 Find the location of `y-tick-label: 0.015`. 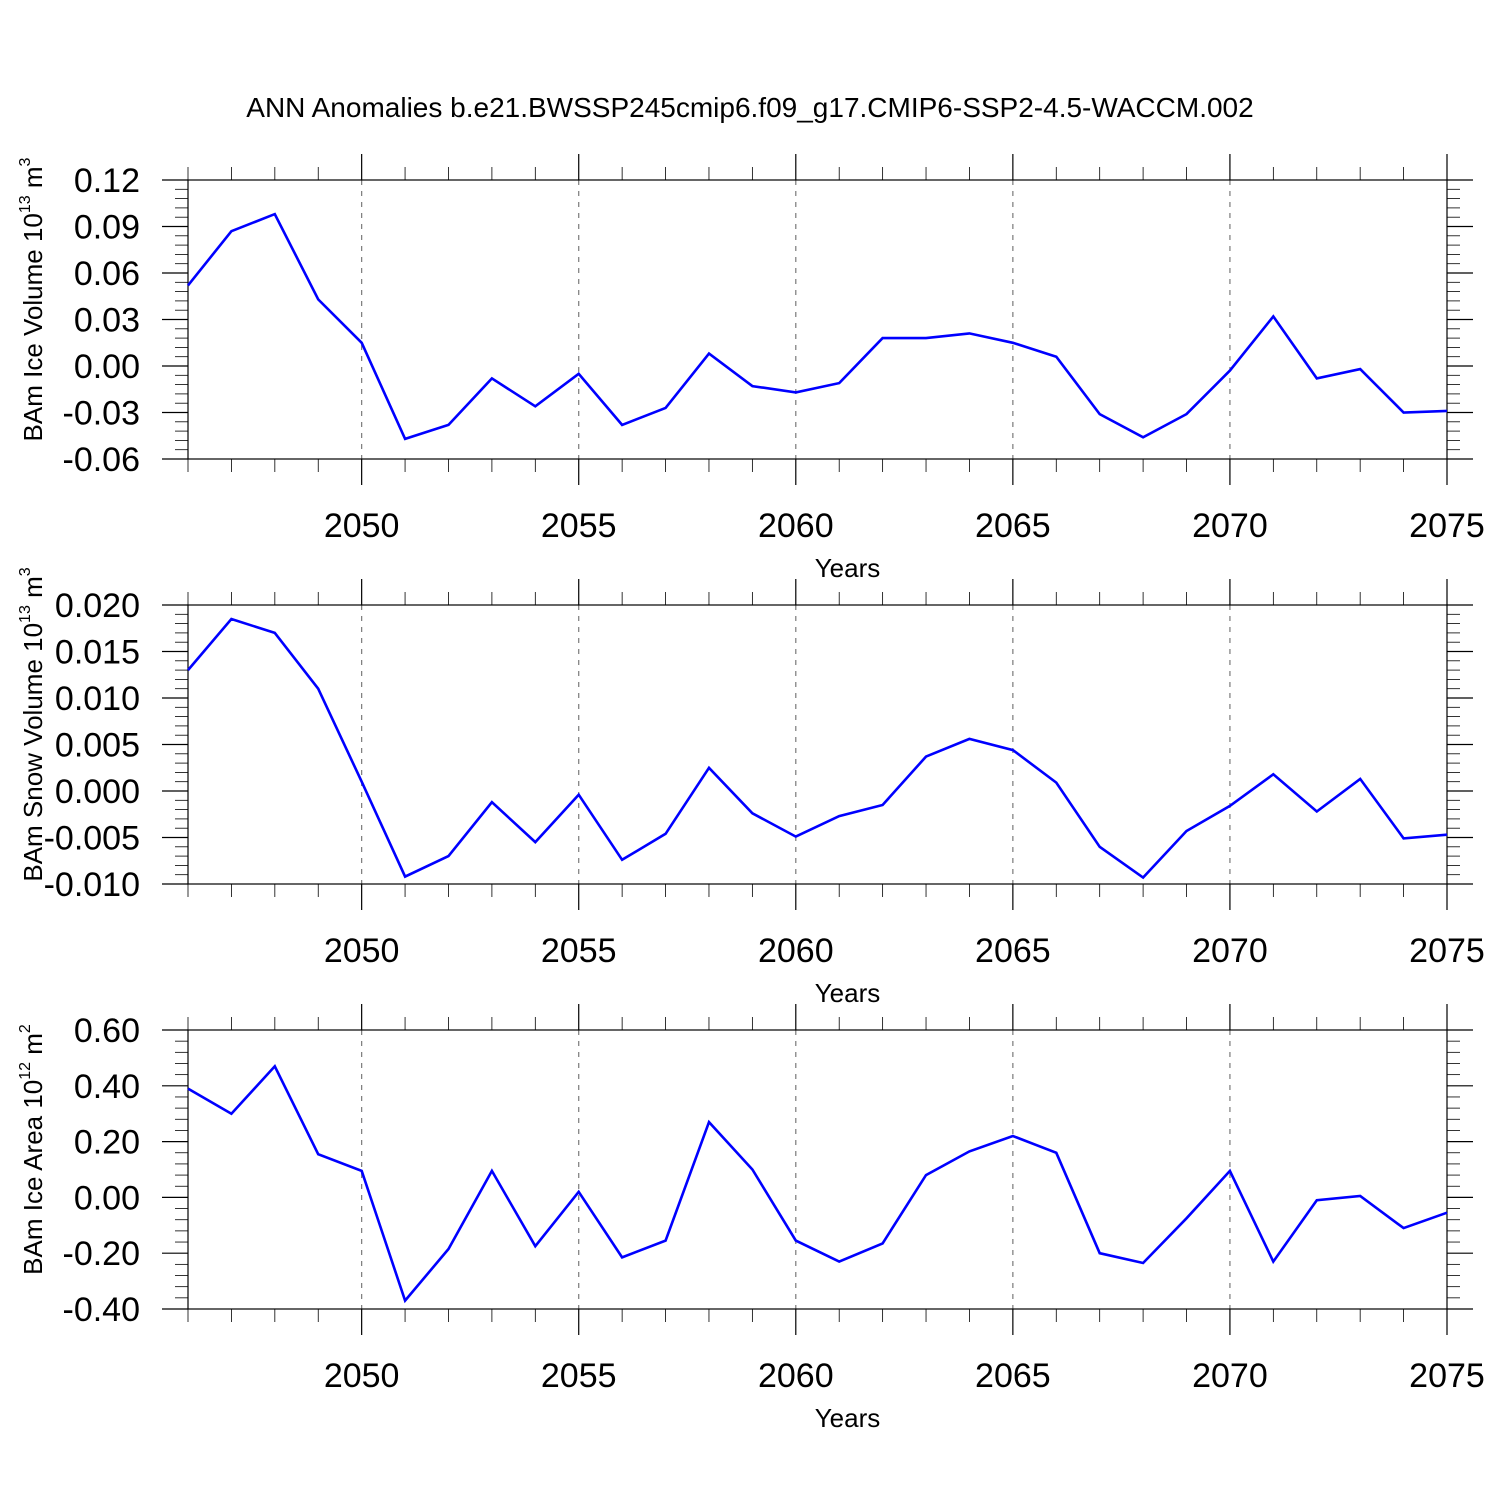

y-tick-label: 0.015 is located at coordinates (97, 653).